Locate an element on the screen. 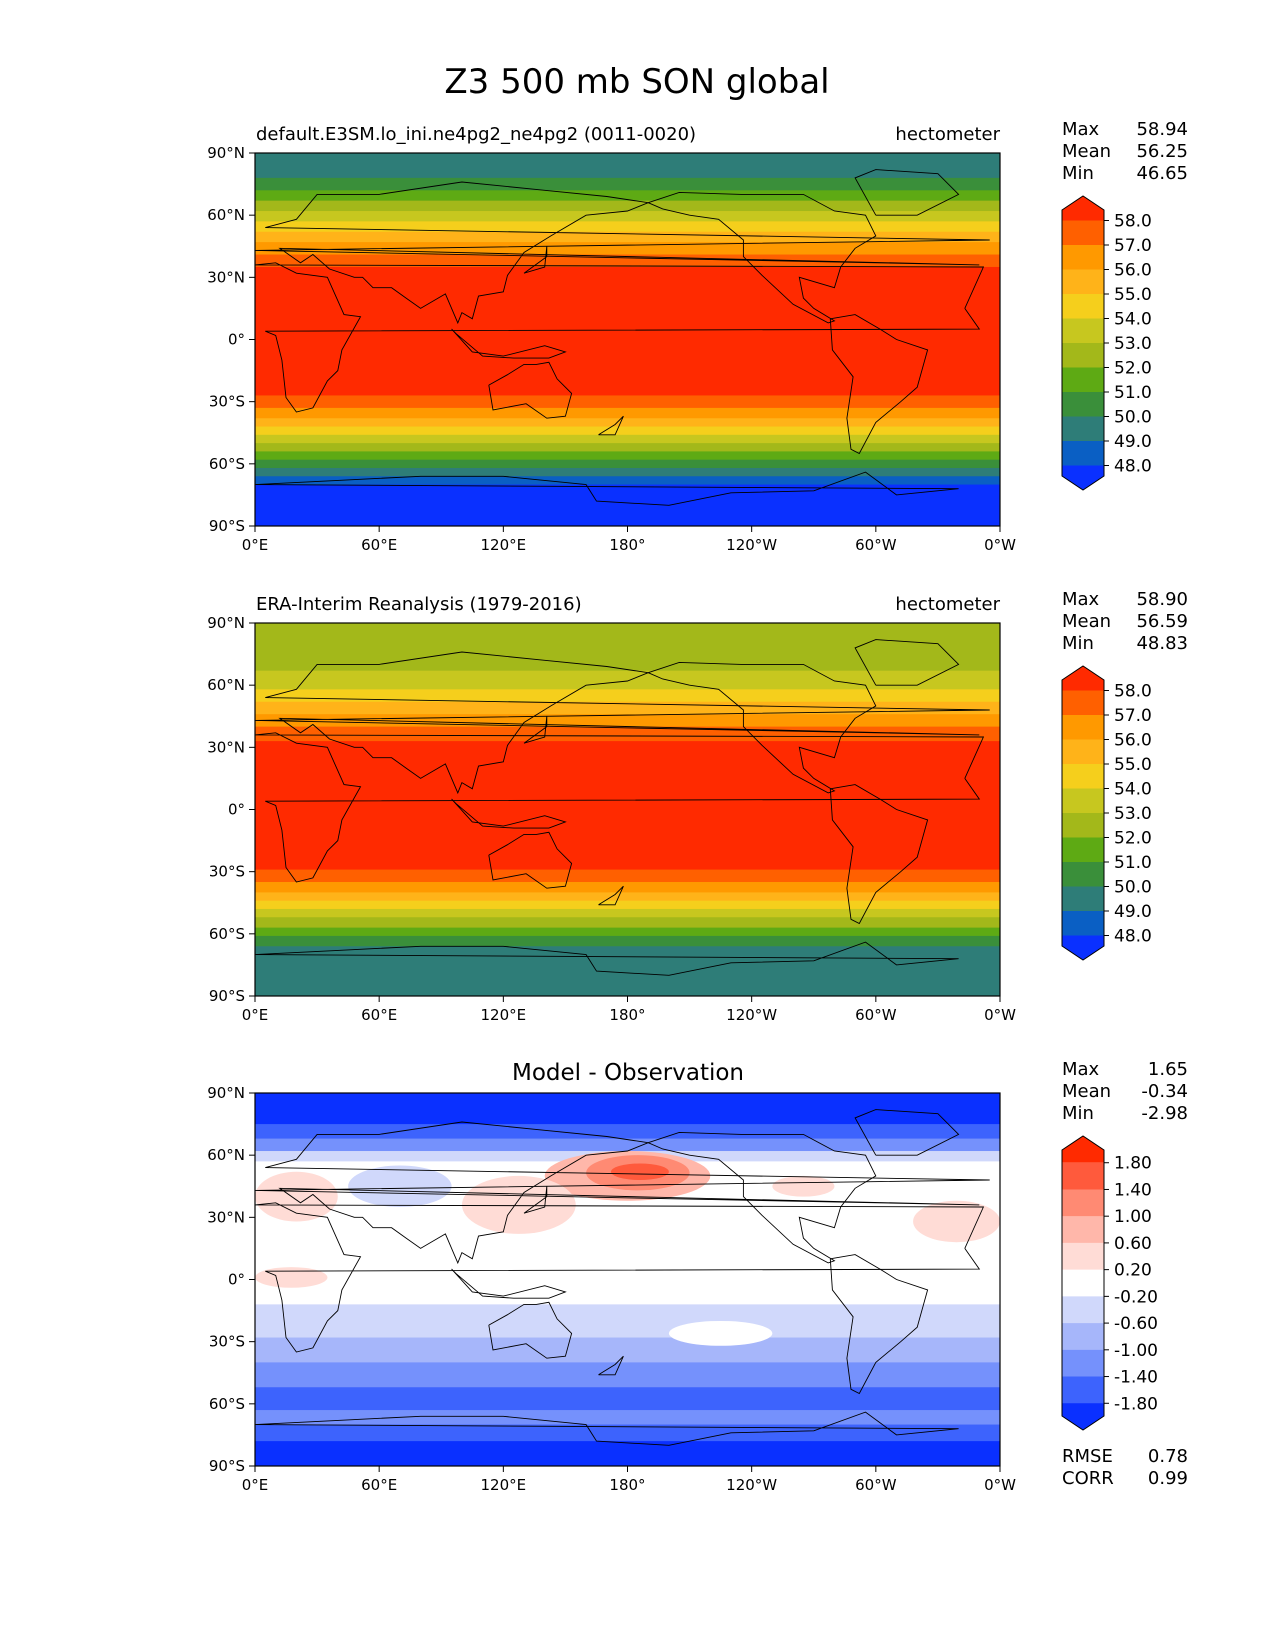 Image resolution: width=1275 pixels, height=1650 pixels. stat-max-value: 58.94 is located at coordinates (1162, 129).